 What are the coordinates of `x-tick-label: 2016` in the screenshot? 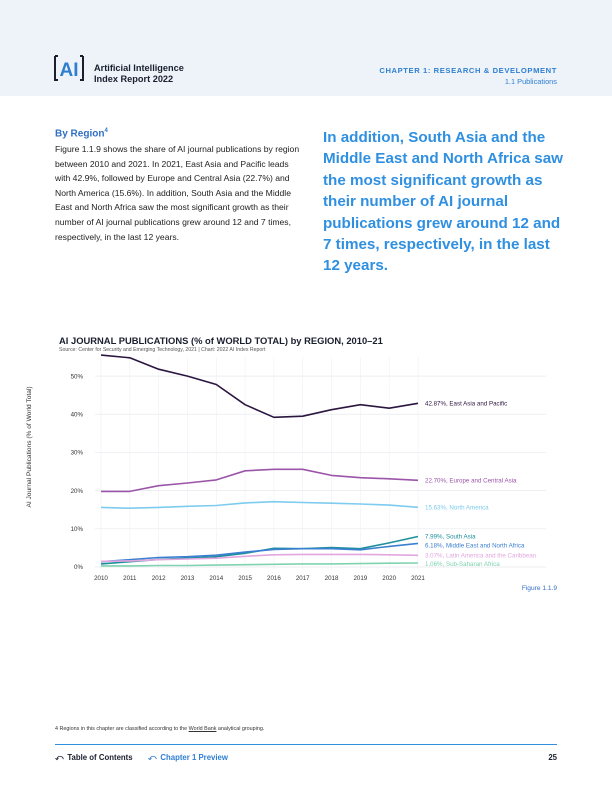 It's located at (274, 578).